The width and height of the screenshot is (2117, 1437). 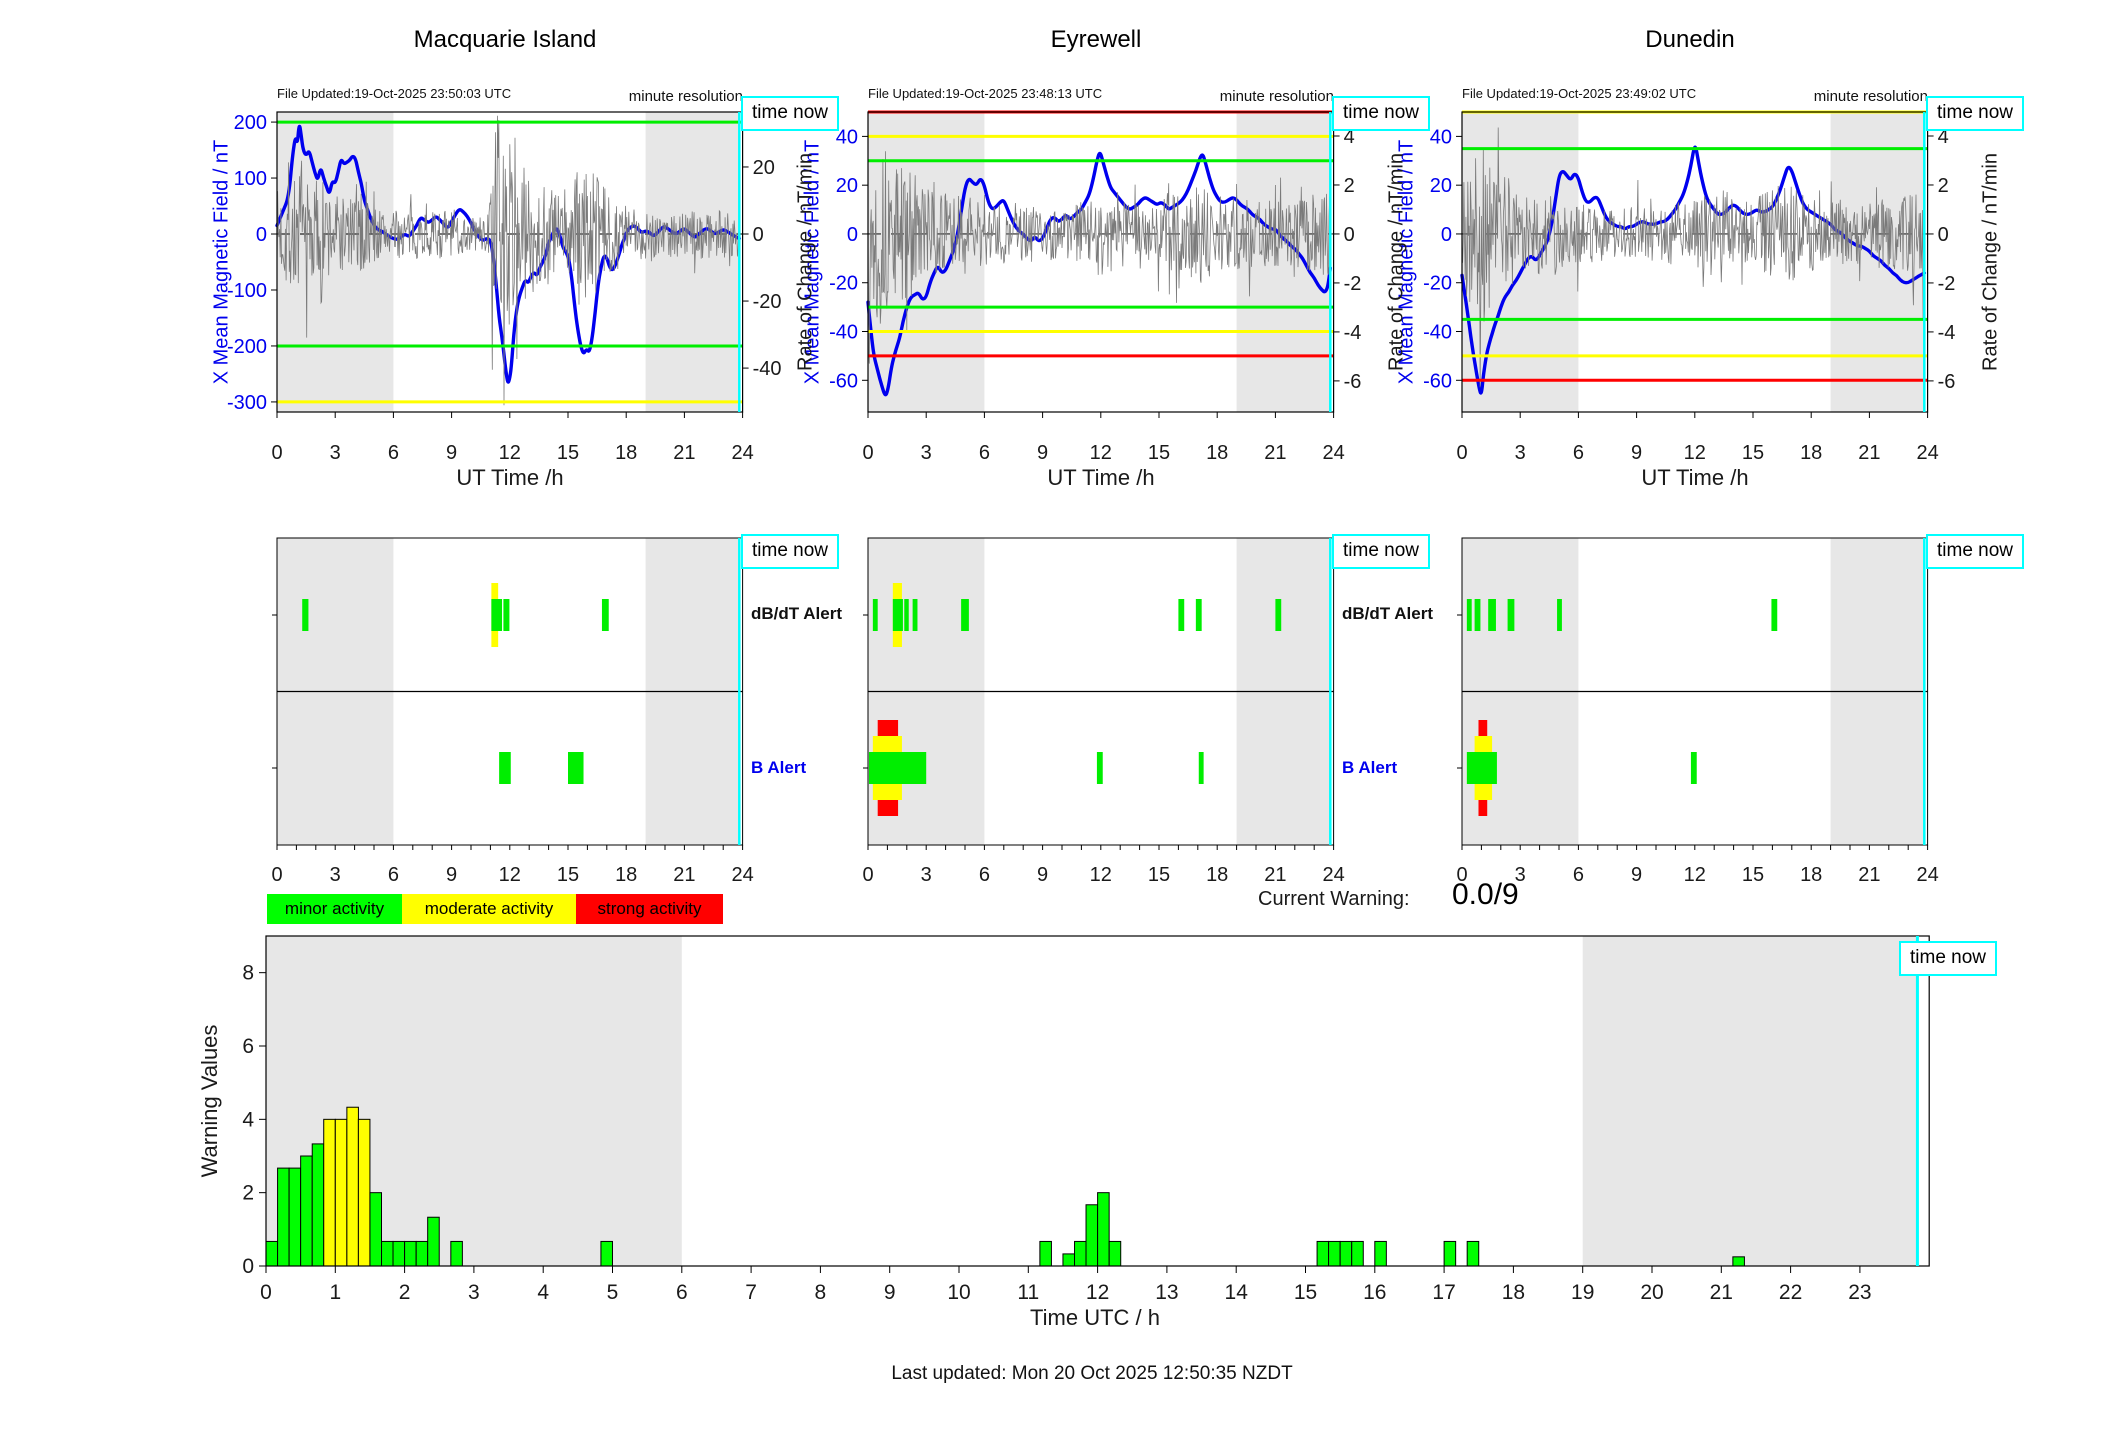 What do you see at coordinates (247, 347) in the screenshot?
I see `field-tick-label: -200` at bounding box center [247, 347].